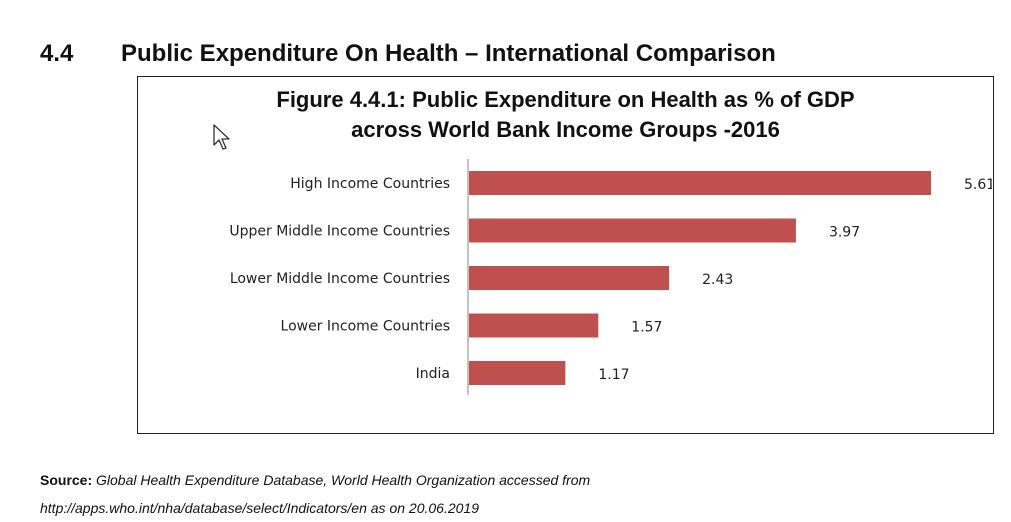 This screenshot has width=1011, height=522. Describe the element at coordinates (365, 327) in the screenshot. I see `category-label: Lower Income Countries` at that location.